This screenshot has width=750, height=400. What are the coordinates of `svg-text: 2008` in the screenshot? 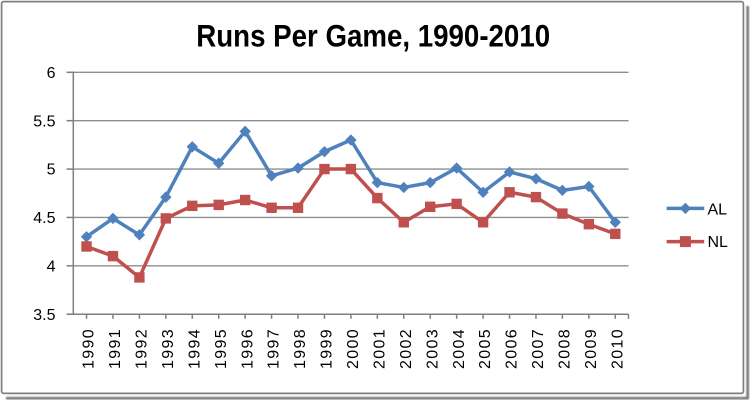 It's located at (565, 348).